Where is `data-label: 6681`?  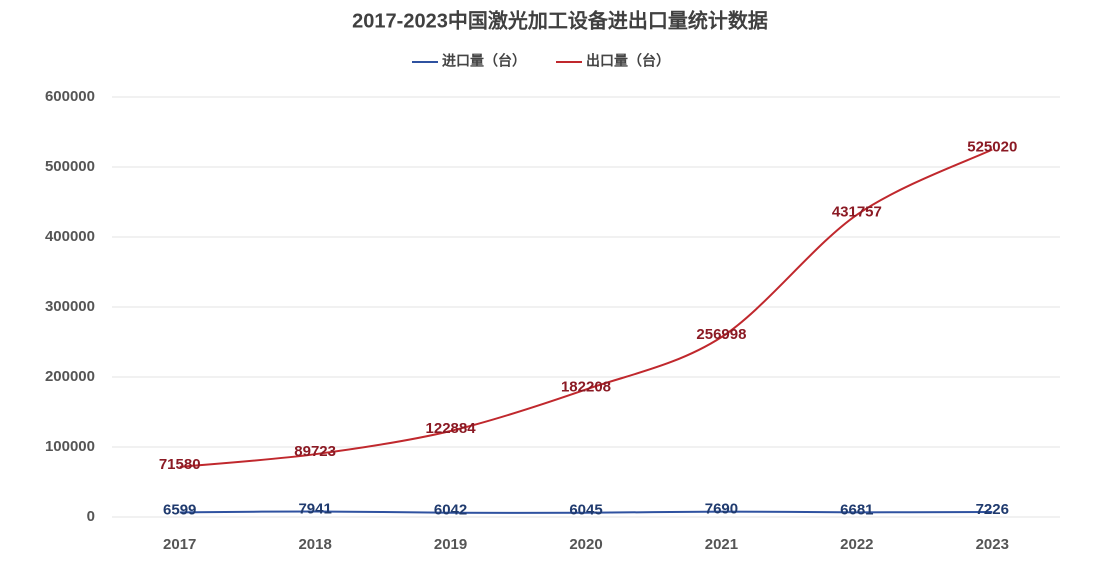
data-label: 6681 is located at coordinates (856, 509).